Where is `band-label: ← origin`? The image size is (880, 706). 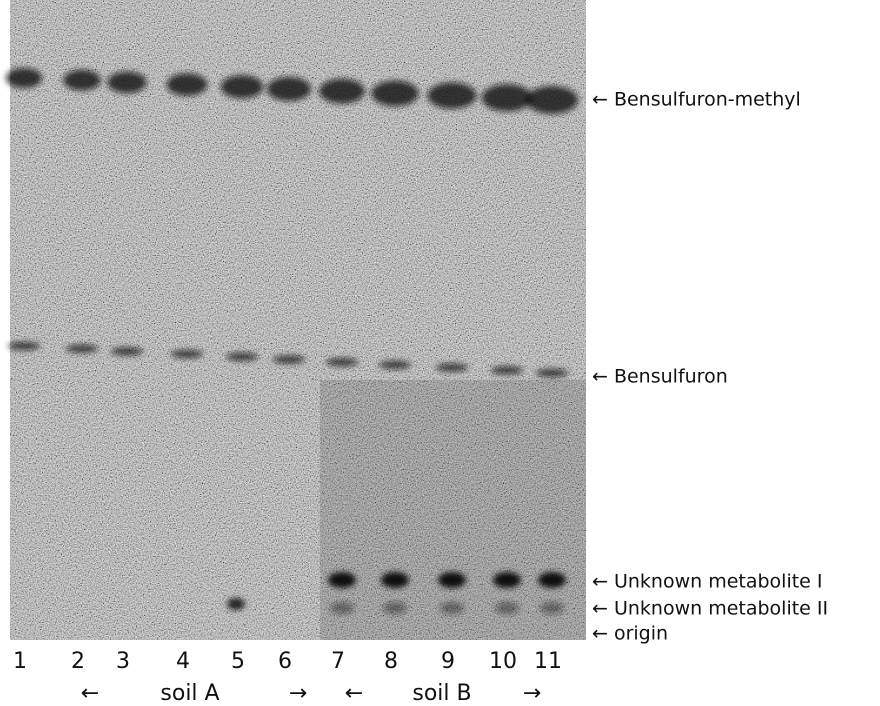
band-label: ← origin is located at coordinates (630, 634).